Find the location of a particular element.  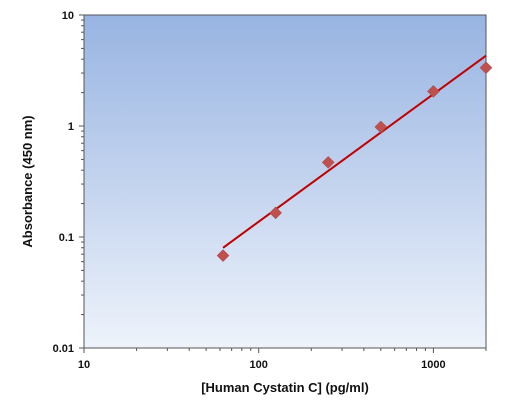

y-tick-label: 0.01 is located at coordinates (63, 349).